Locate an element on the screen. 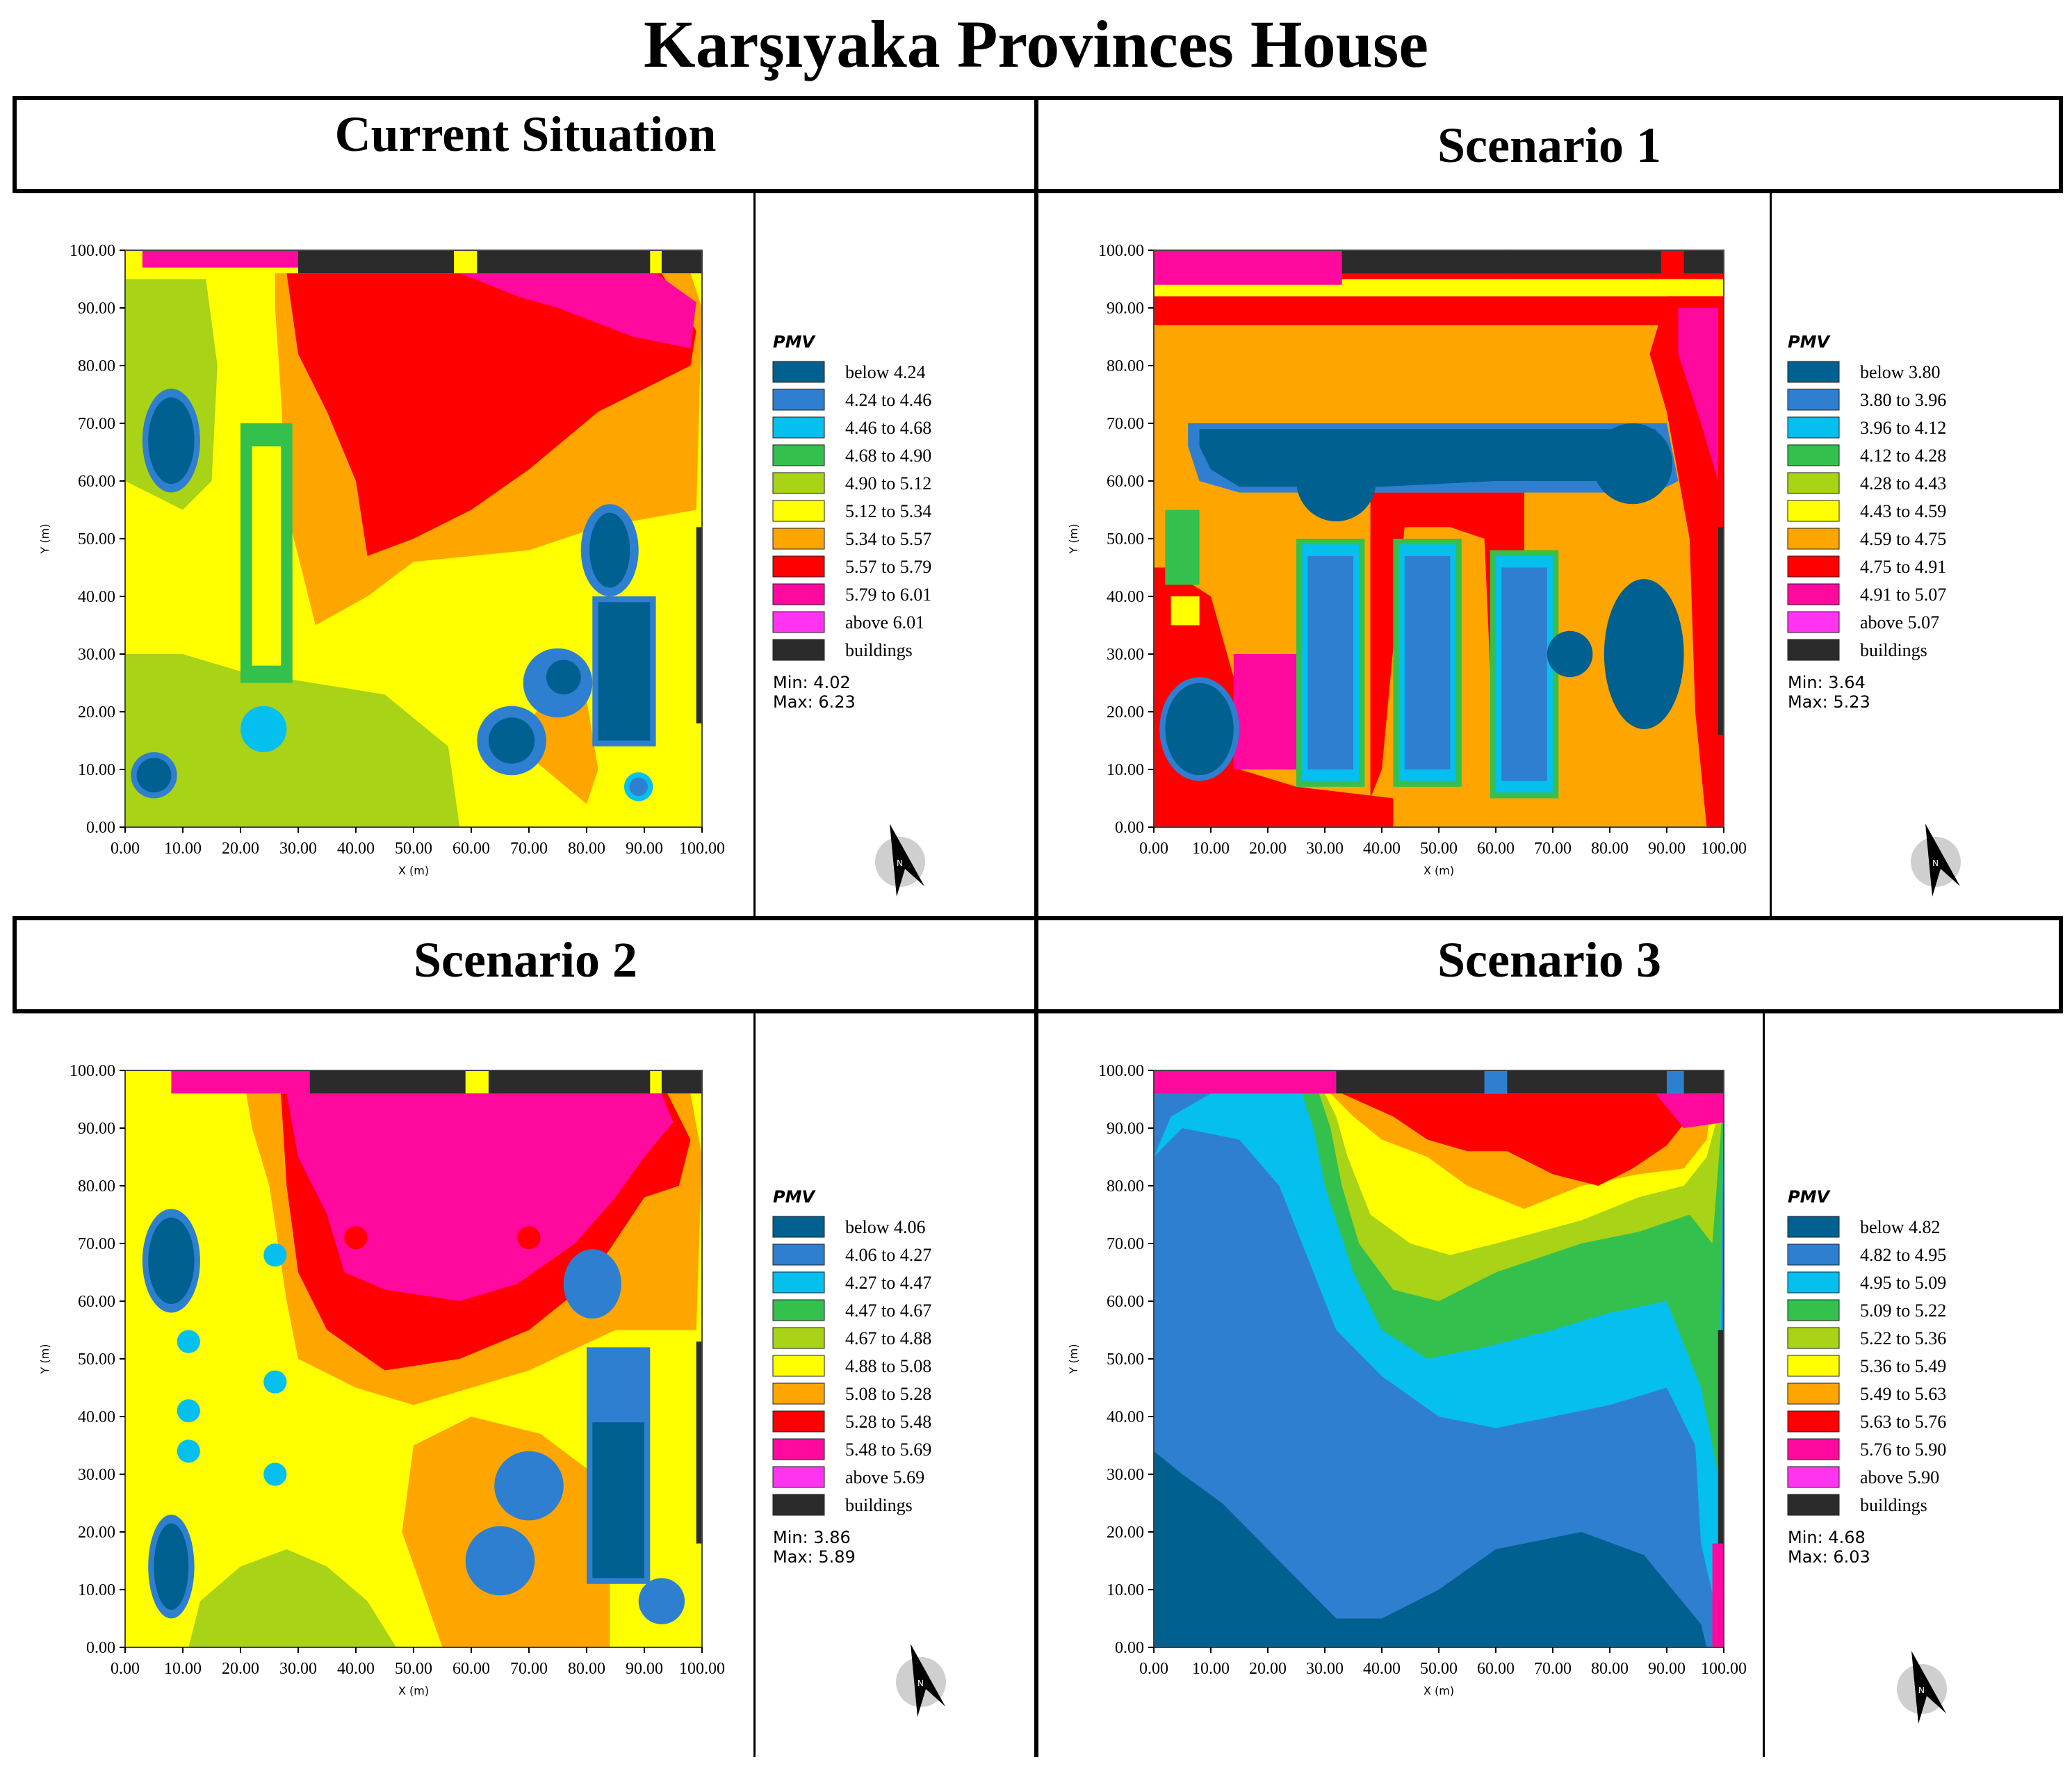  legend-label: 4.67 to 4.88 is located at coordinates (888, 1338).